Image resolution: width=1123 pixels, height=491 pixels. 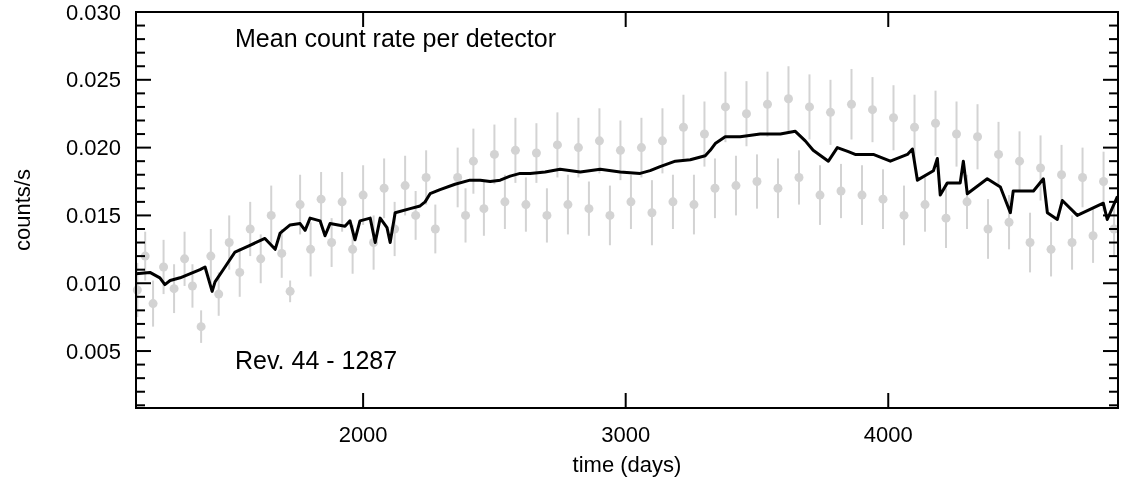 What do you see at coordinates (93, 283) in the screenshot?
I see `y-tick-label: 0.010` at bounding box center [93, 283].